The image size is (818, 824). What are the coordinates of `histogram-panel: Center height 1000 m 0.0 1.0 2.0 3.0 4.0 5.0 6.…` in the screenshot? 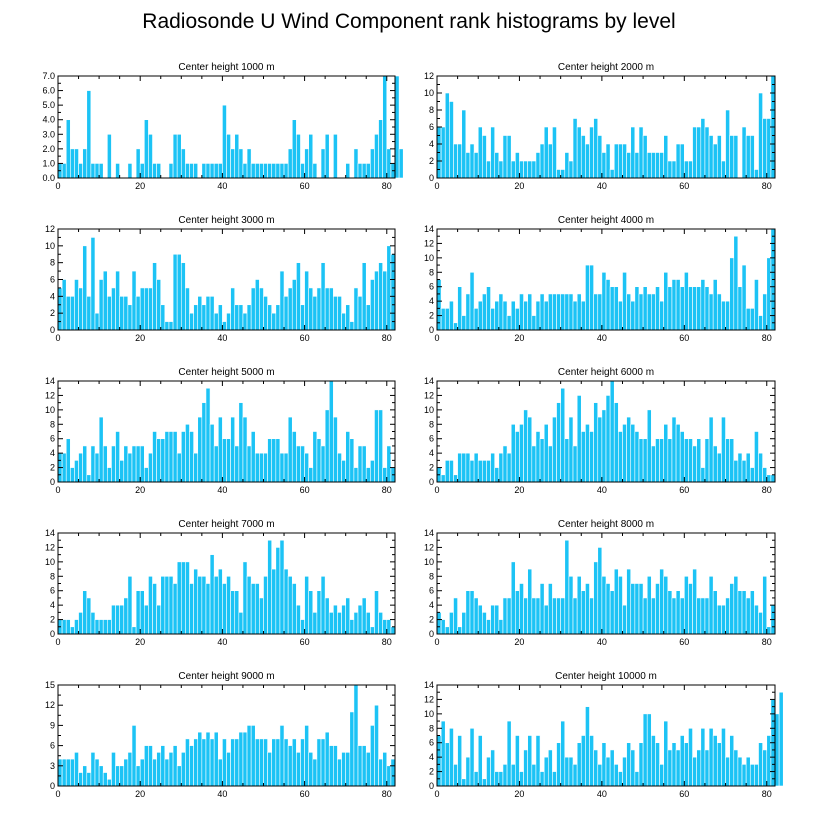 It's located at (223, 126).